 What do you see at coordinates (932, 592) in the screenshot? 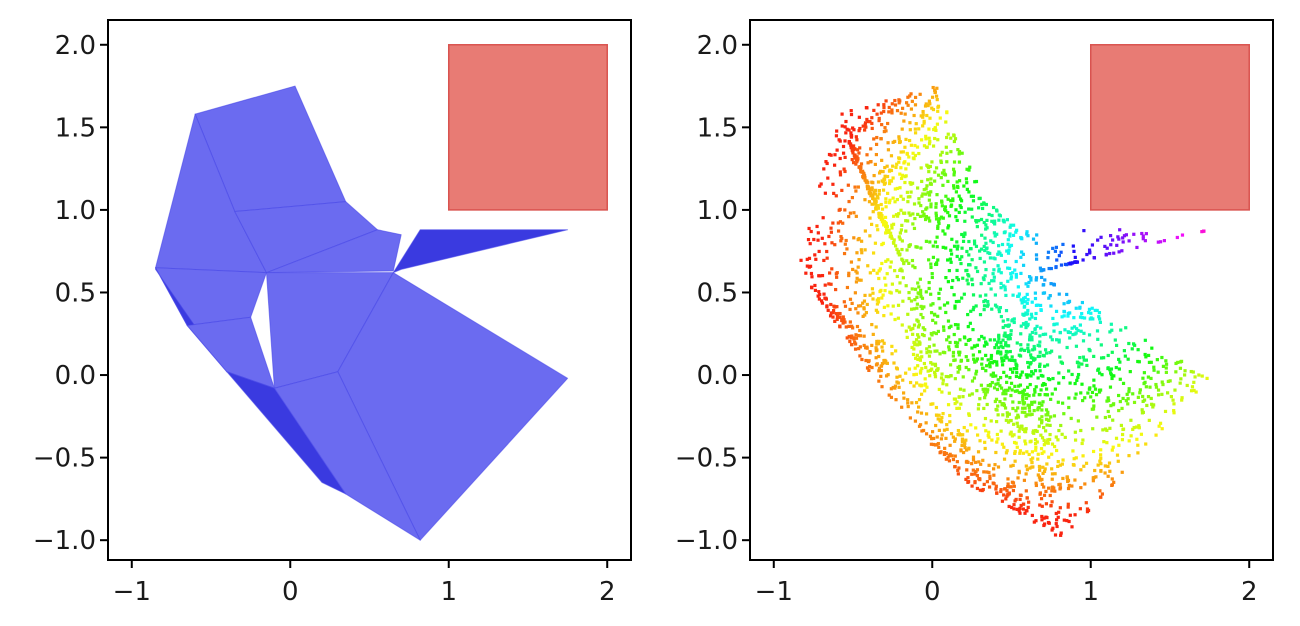
I see `x-tick-label: 0` at bounding box center [932, 592].